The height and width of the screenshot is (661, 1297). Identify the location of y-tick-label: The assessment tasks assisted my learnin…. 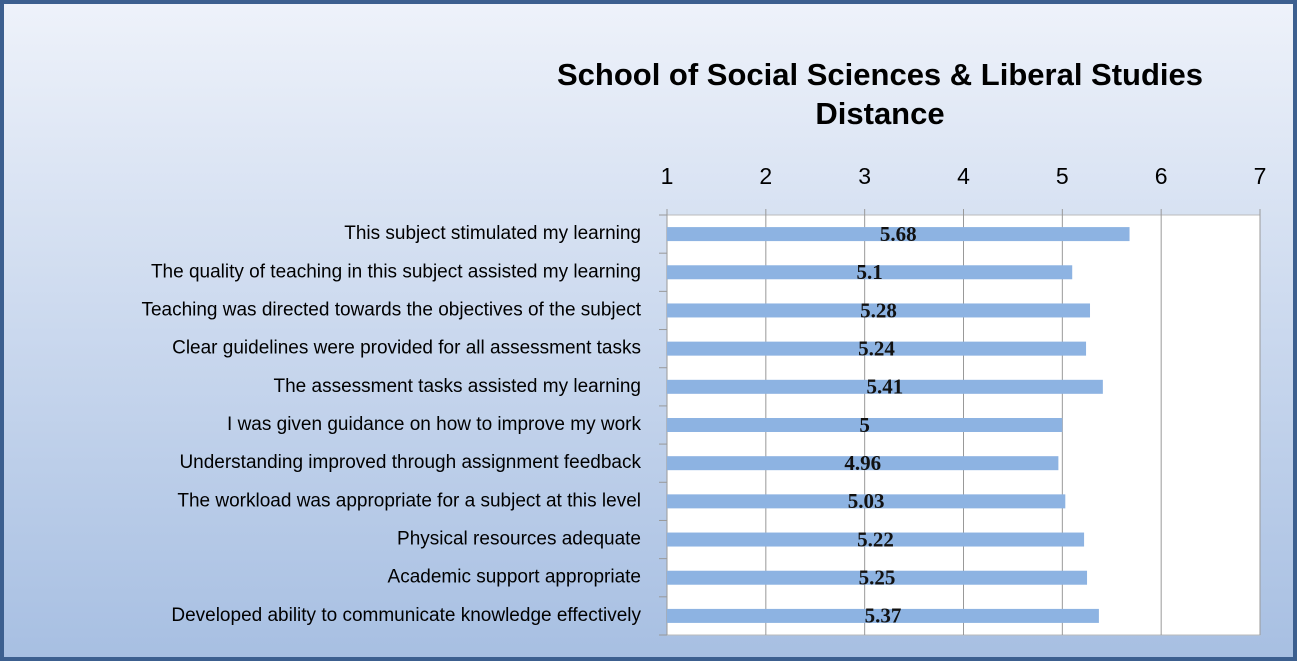
(458, 386).